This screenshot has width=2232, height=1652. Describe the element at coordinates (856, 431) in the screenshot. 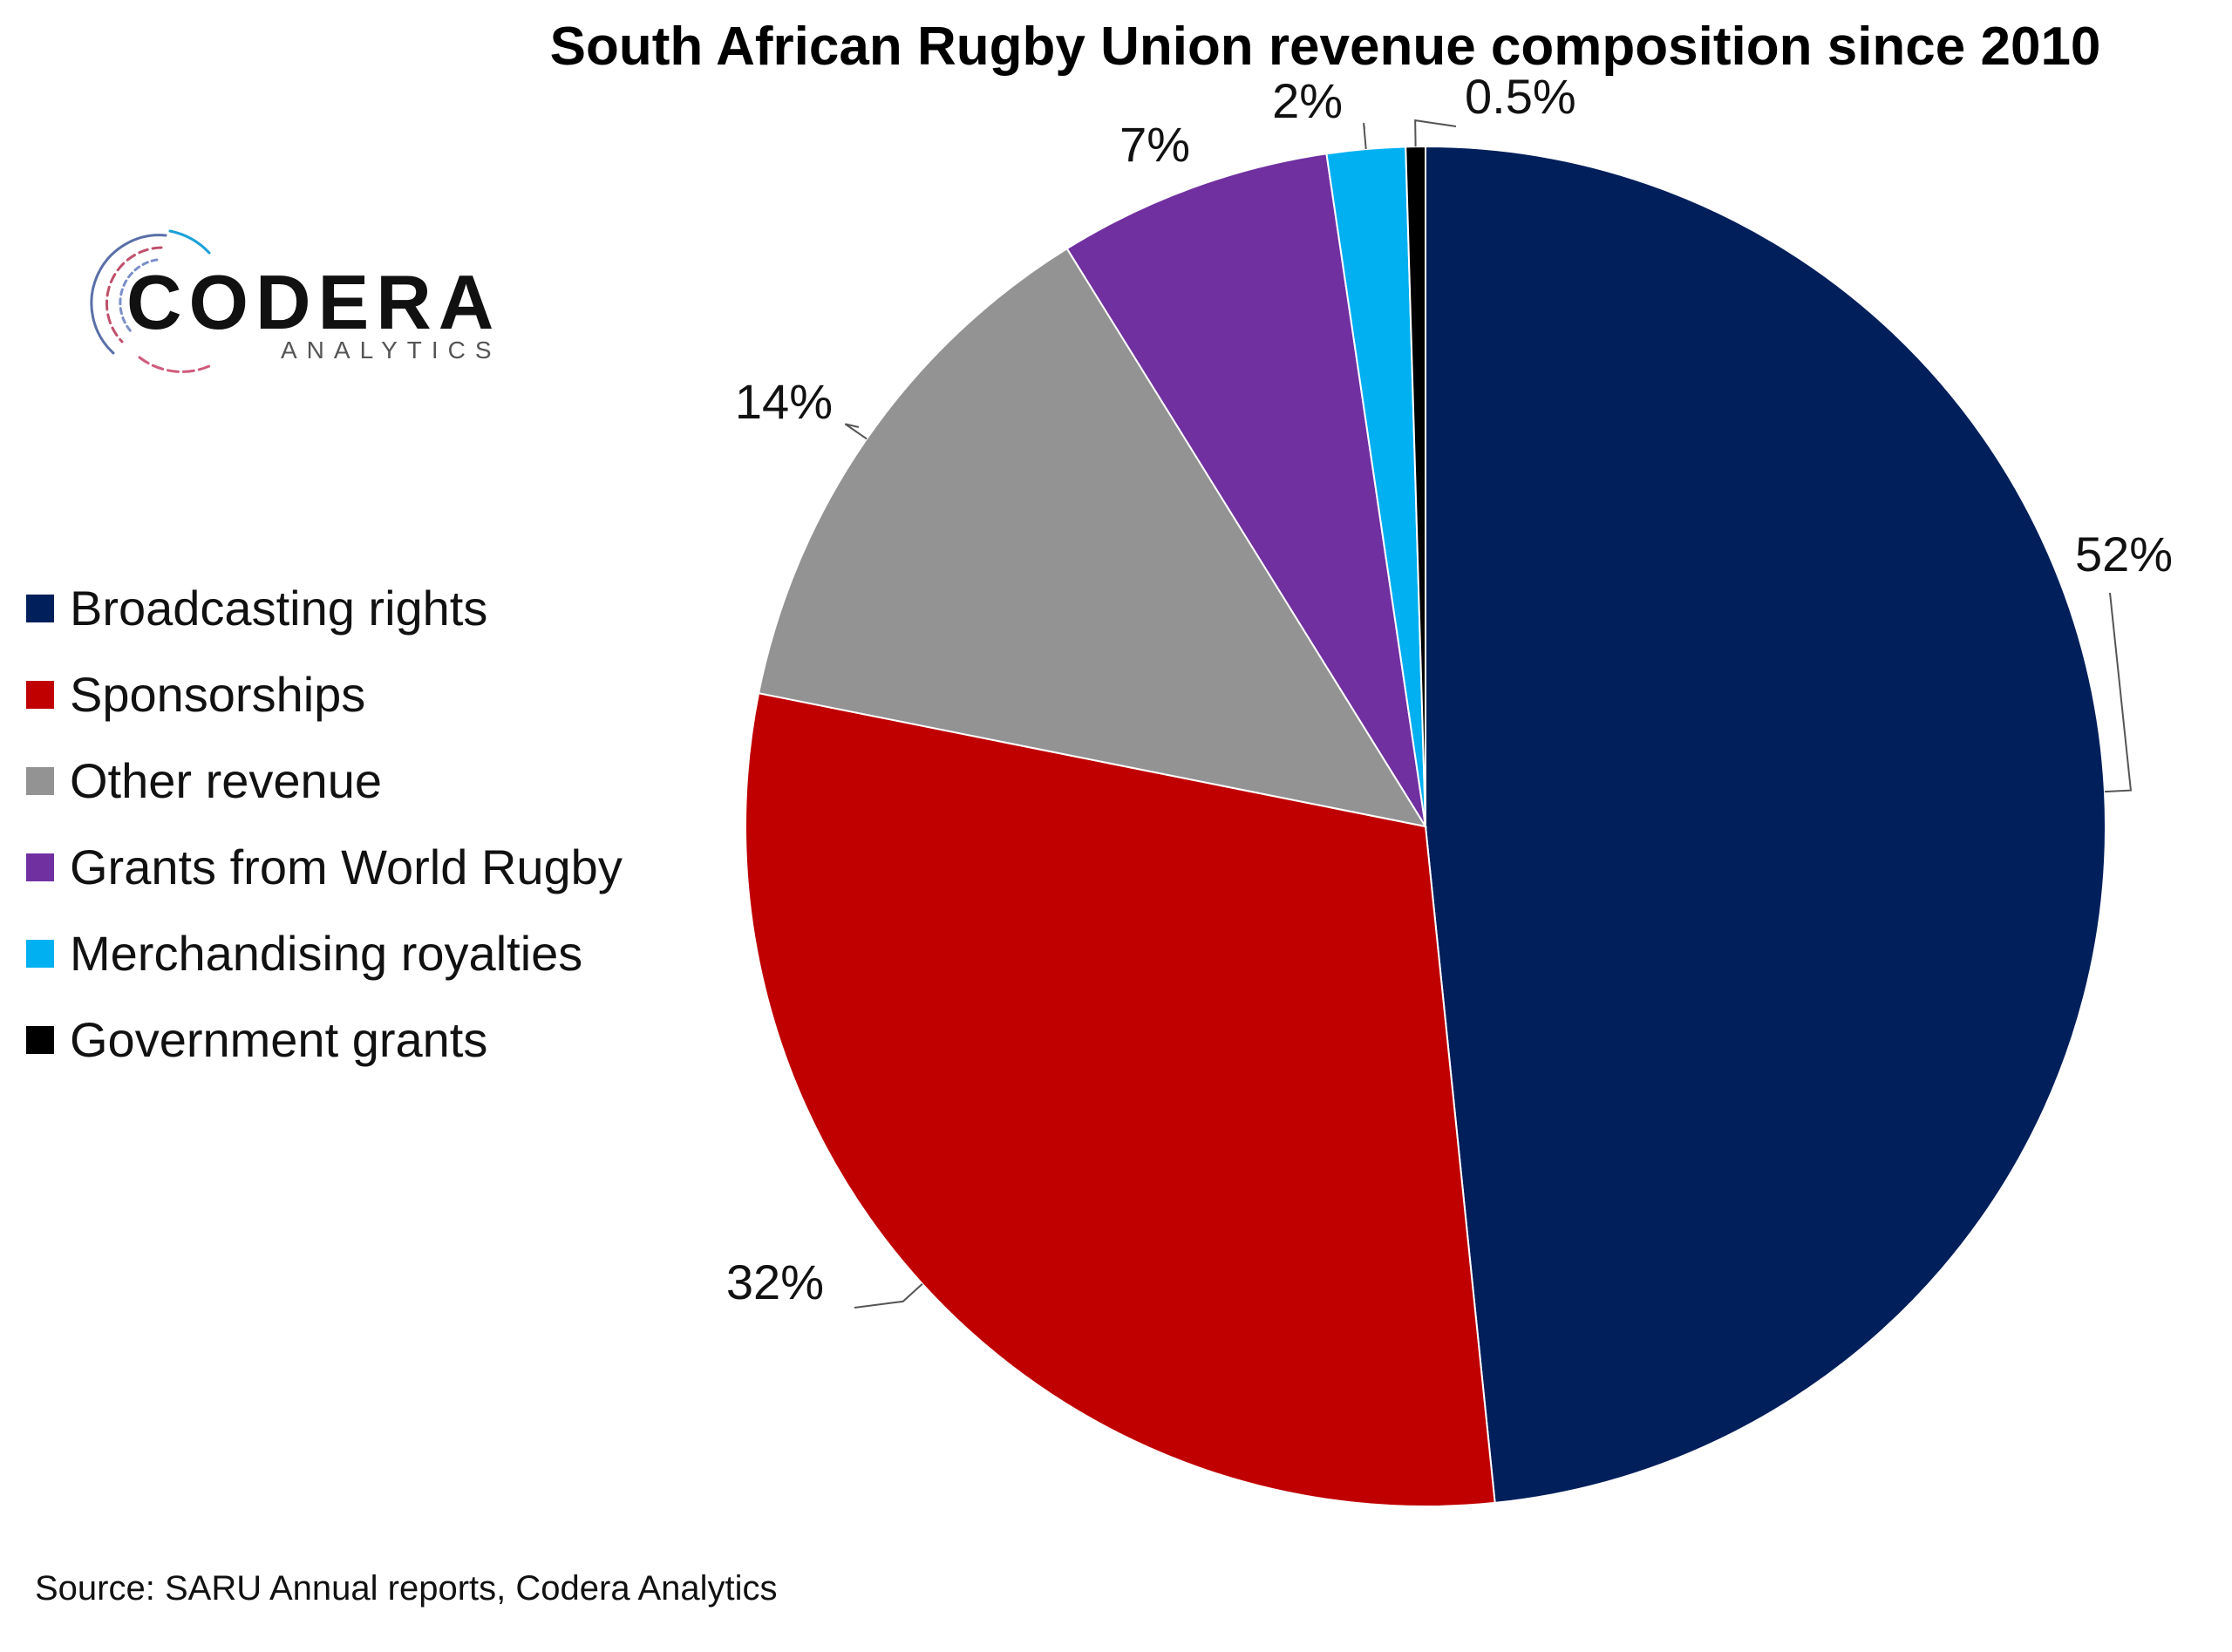

I see `leader-line-other-revenue` at that location.